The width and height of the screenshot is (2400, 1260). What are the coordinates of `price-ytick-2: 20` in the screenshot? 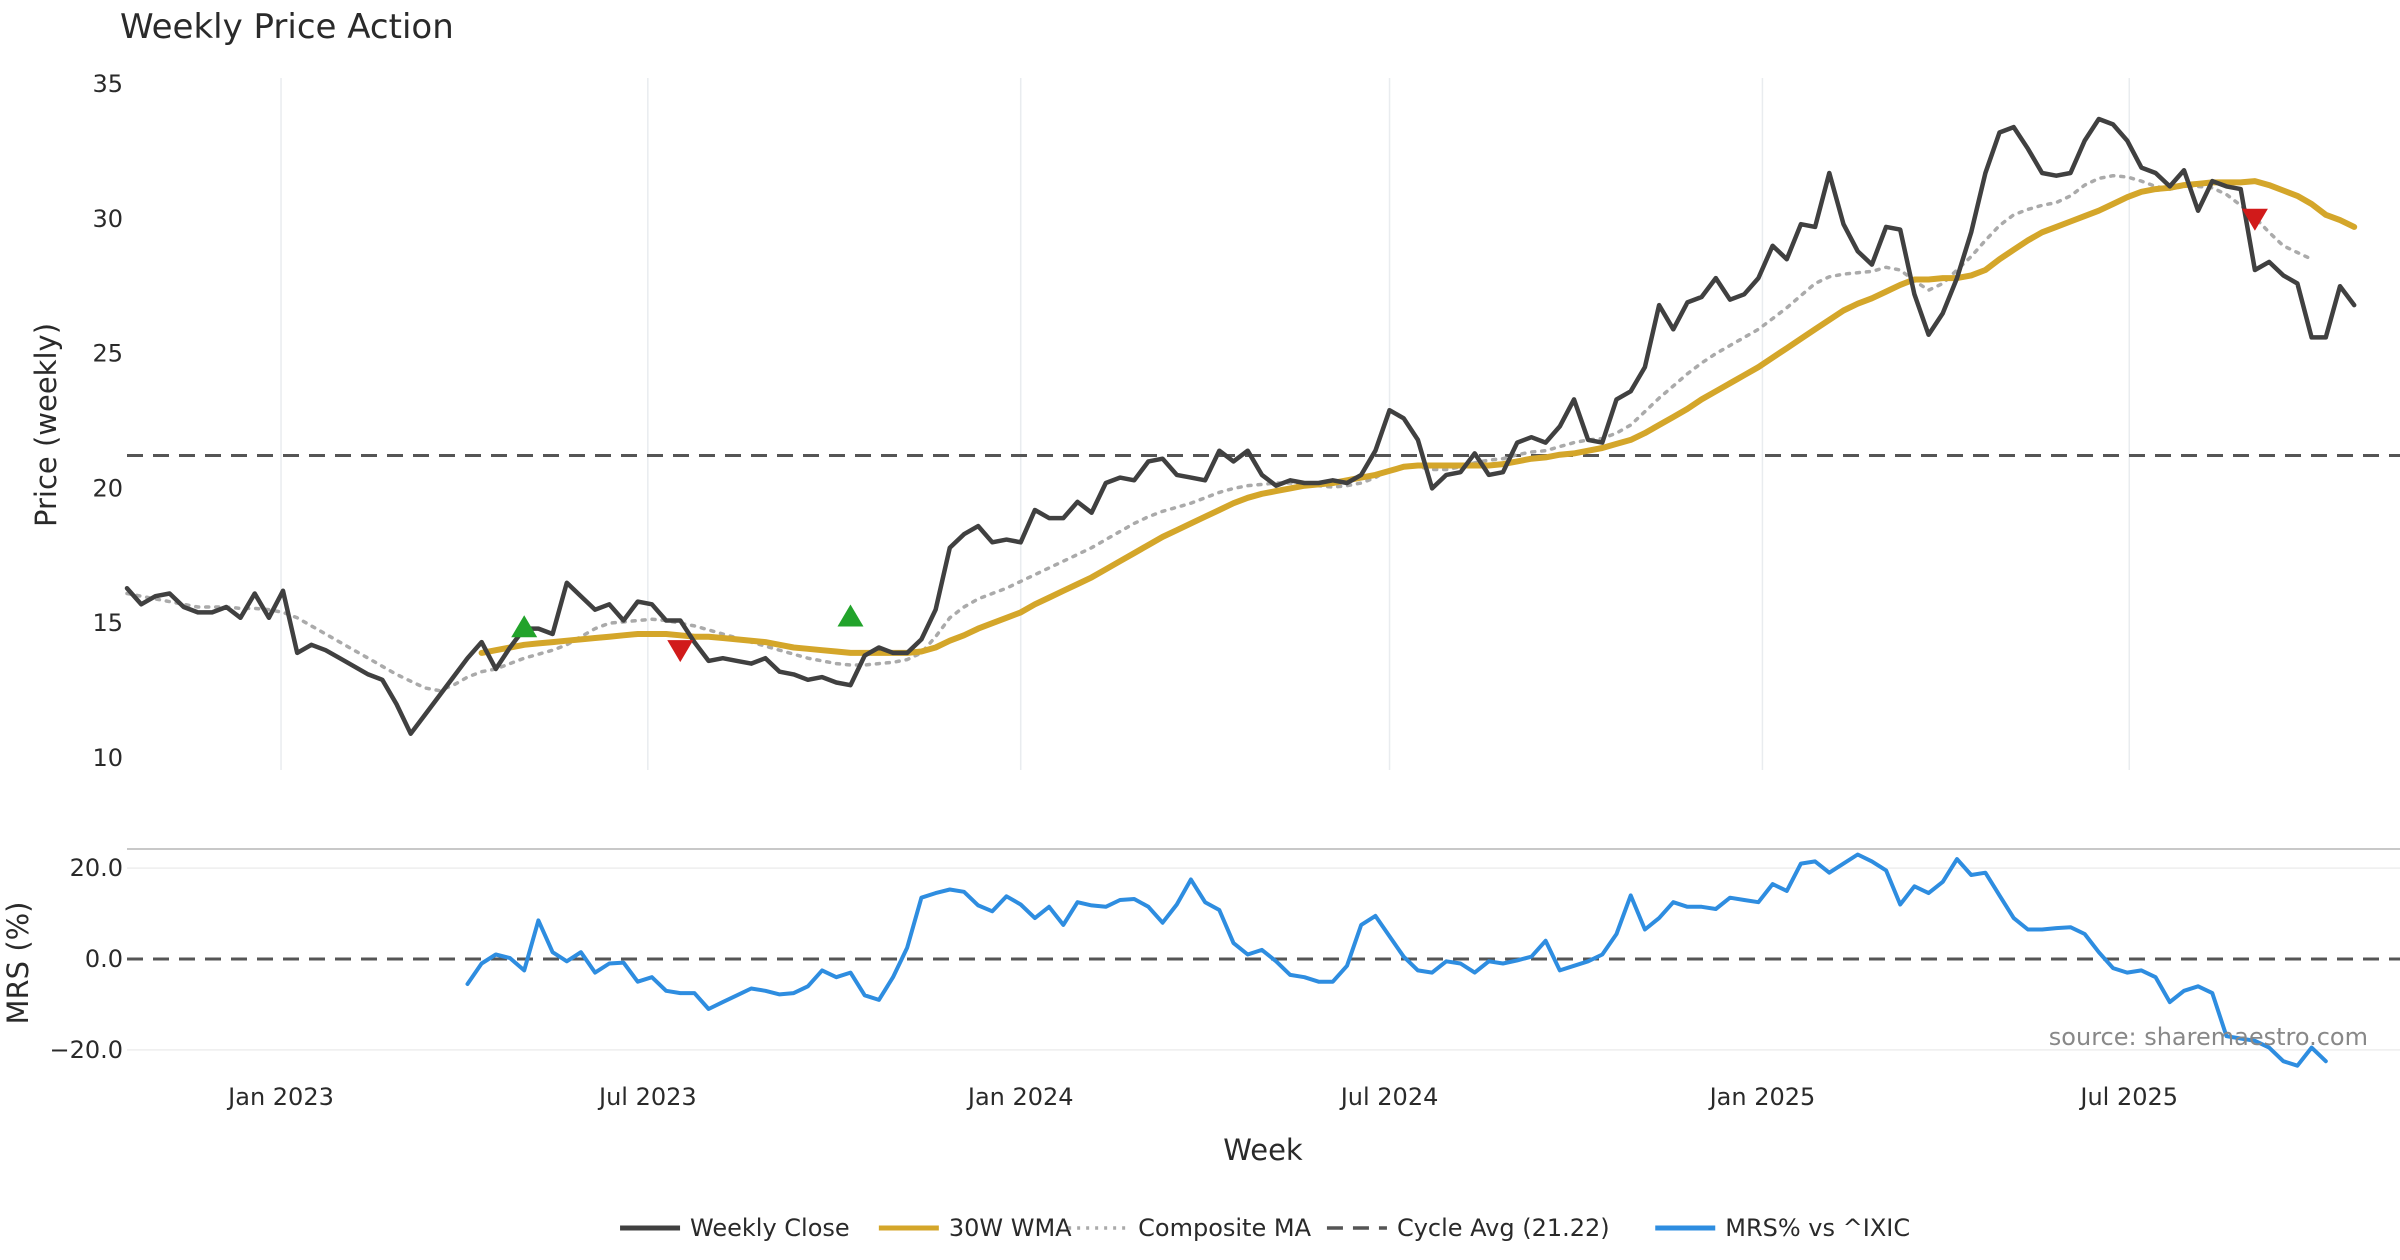 It's located at (107, 488).